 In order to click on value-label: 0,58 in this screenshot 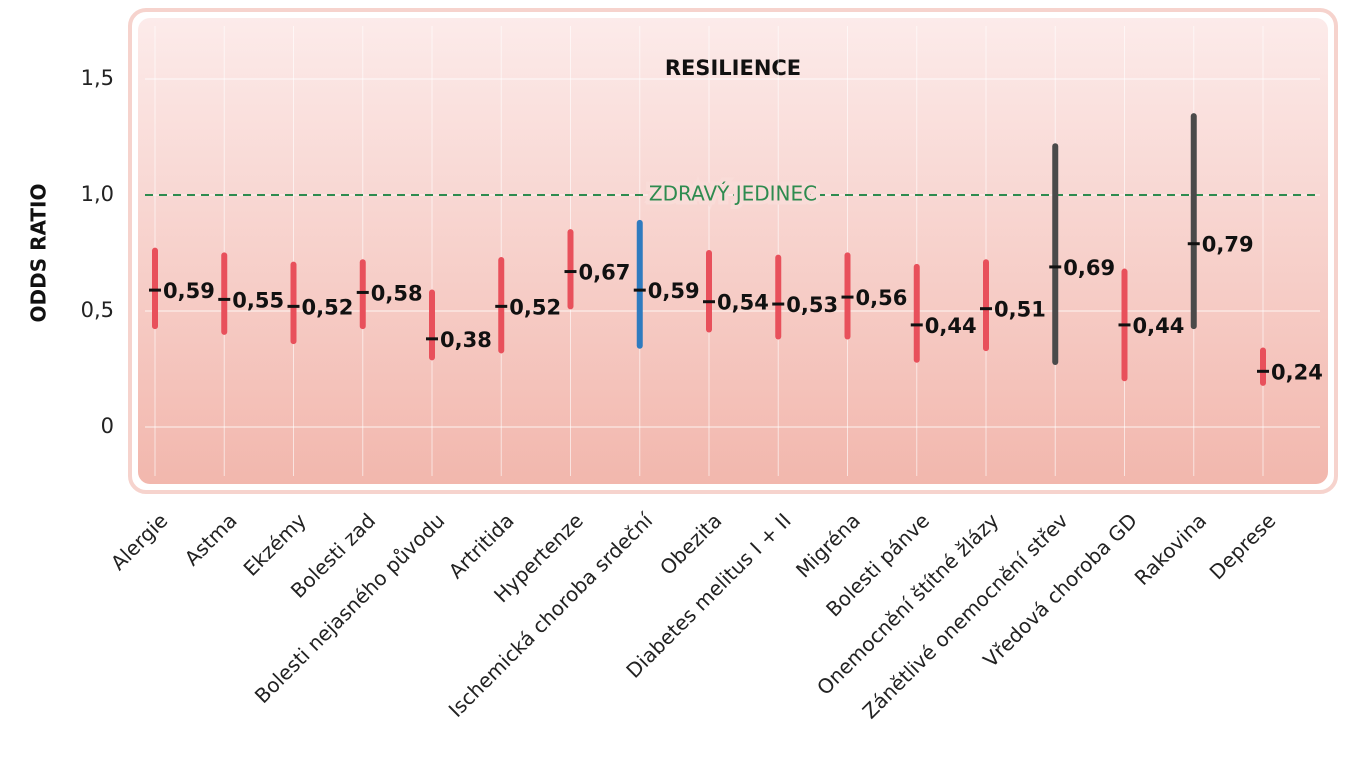, I will do `click(397, 293)`.